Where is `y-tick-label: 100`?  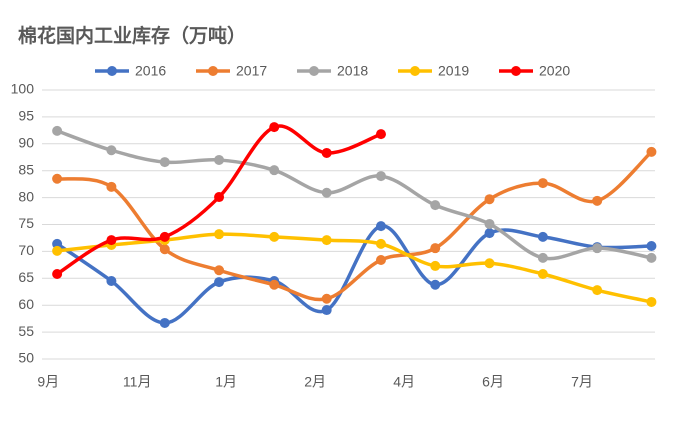
y-tick-label: 100 is located at coordinates (23, 89).